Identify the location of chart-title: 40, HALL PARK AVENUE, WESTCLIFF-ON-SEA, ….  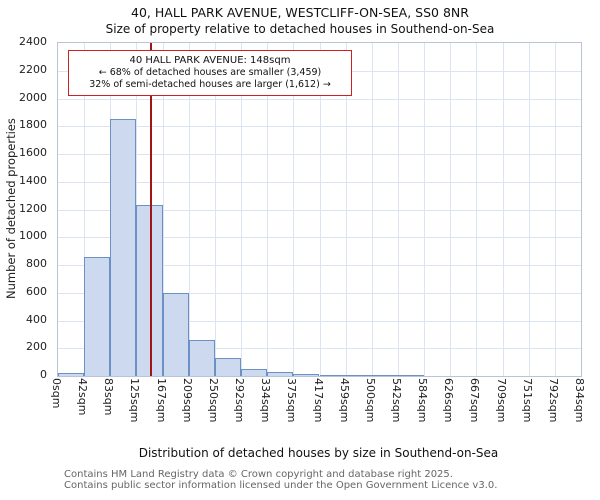
(300, 12).